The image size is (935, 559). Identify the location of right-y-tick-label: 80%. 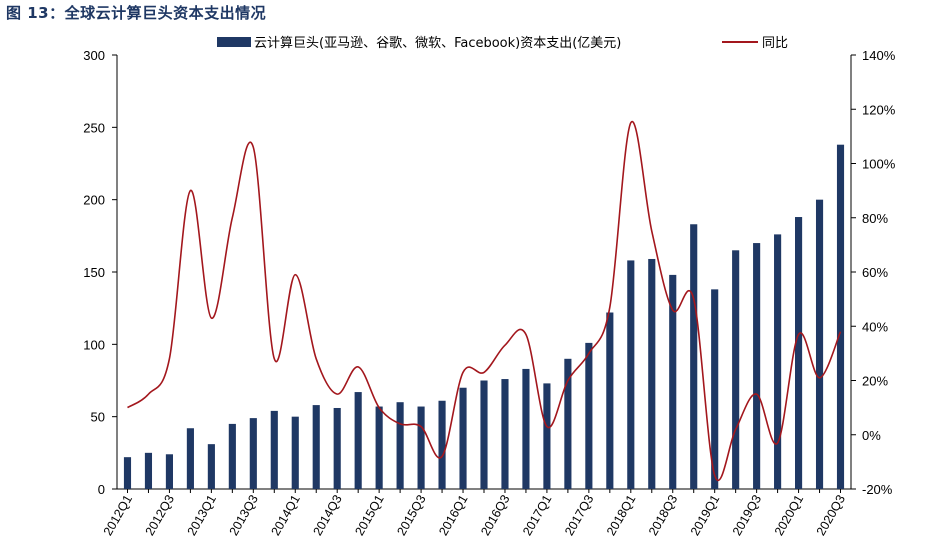
(875, 218).